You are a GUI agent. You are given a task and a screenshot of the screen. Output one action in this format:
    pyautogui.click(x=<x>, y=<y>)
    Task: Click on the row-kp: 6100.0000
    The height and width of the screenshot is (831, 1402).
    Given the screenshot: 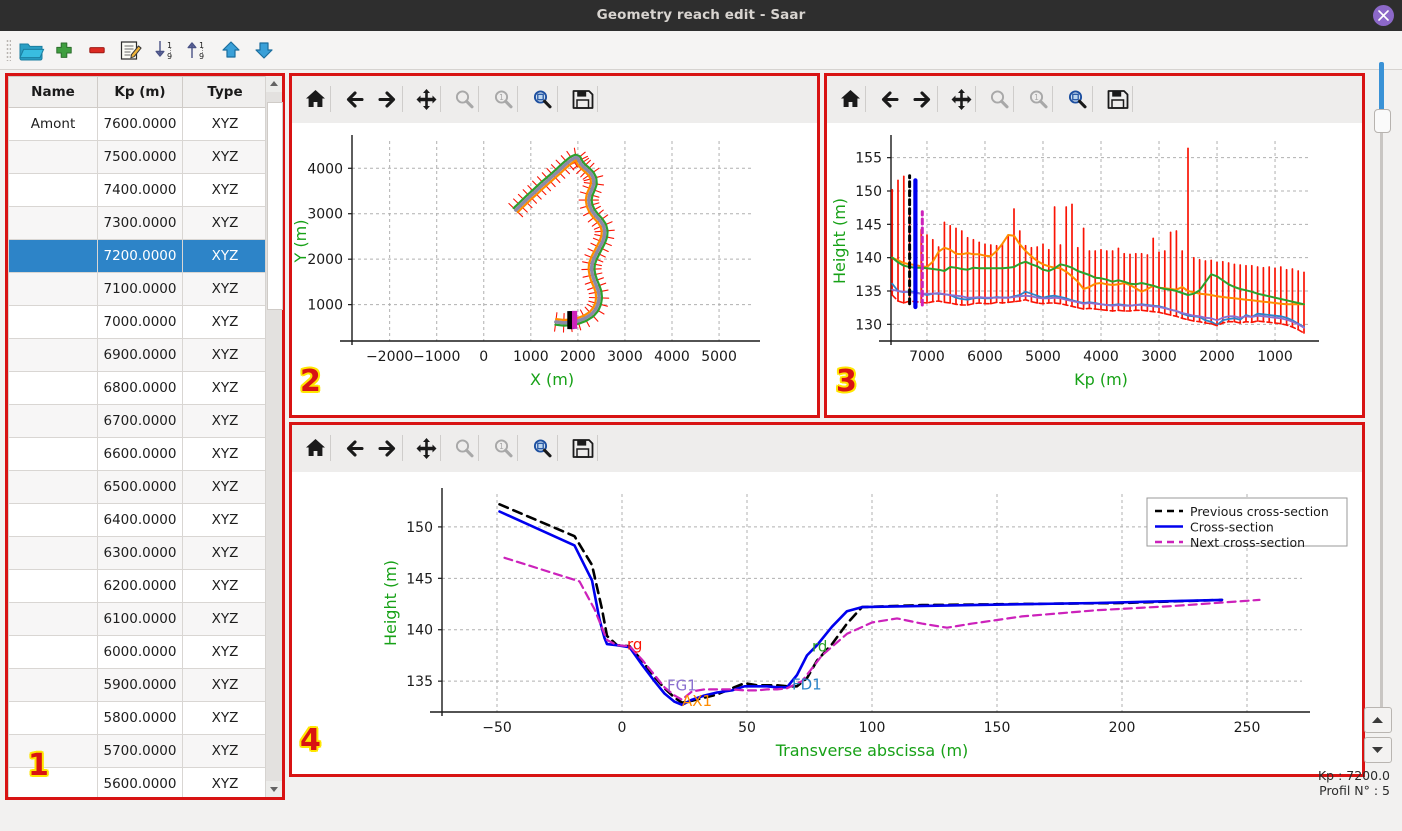 What is the action you would take?
    pyautogui.click(x=140, y=619)
    